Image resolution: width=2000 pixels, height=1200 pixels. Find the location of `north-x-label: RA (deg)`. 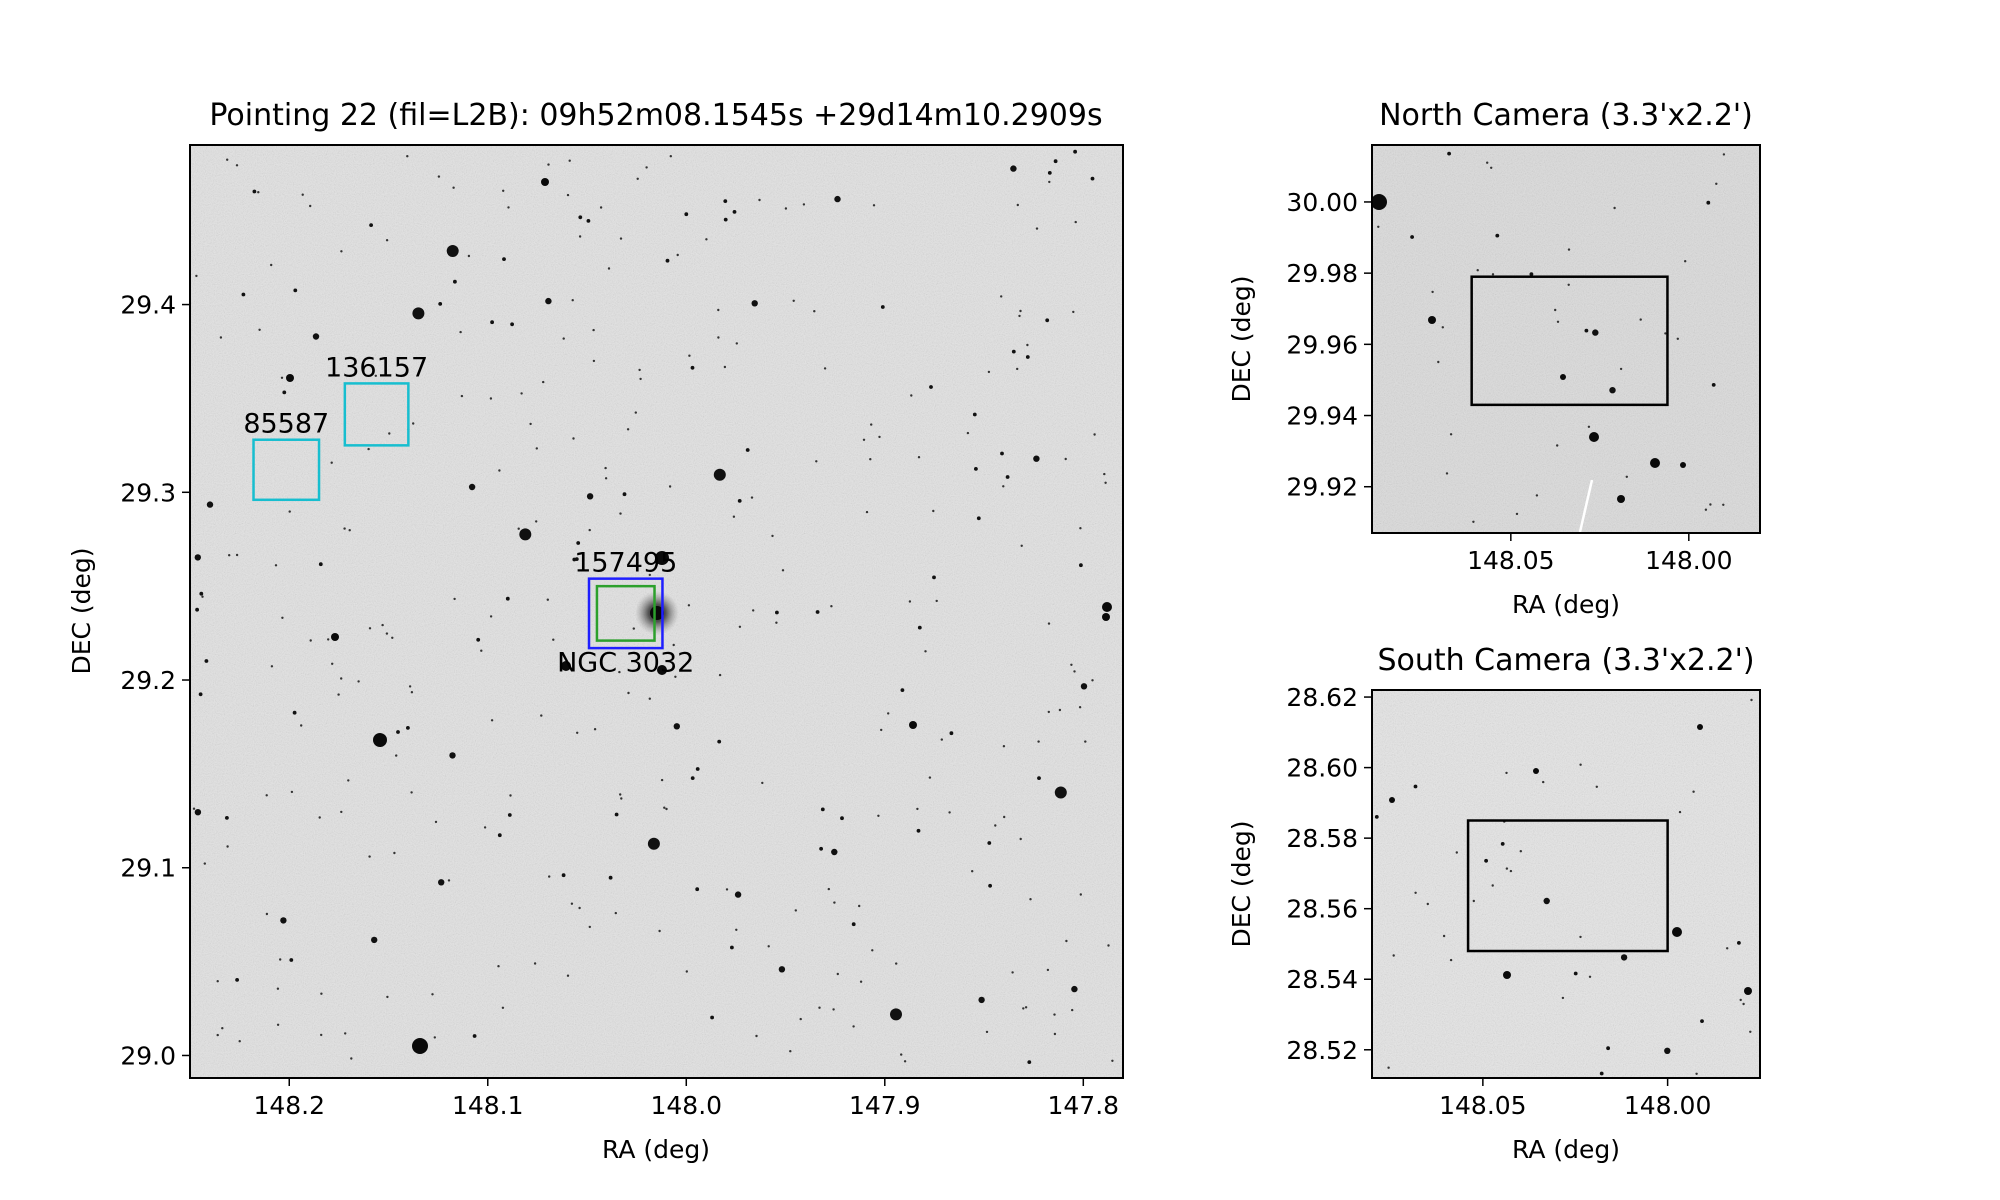

north-x-label: RA (deg) is located at coordinates (1566, 604).